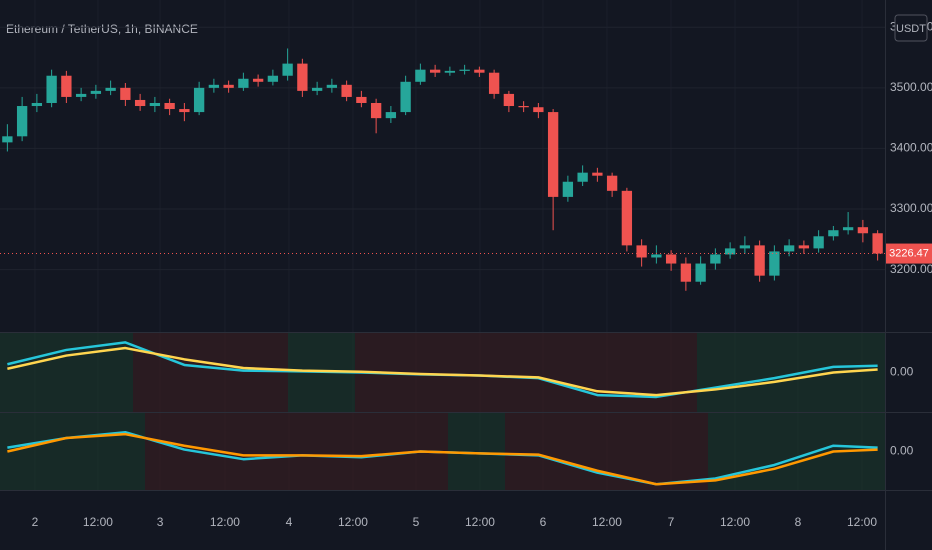 This screenshot has width=932, height=550. What do you see at coordinates (35, 522) in the screenshot?
I see `x-tick-label: 2` at bounding box center [35, 522].